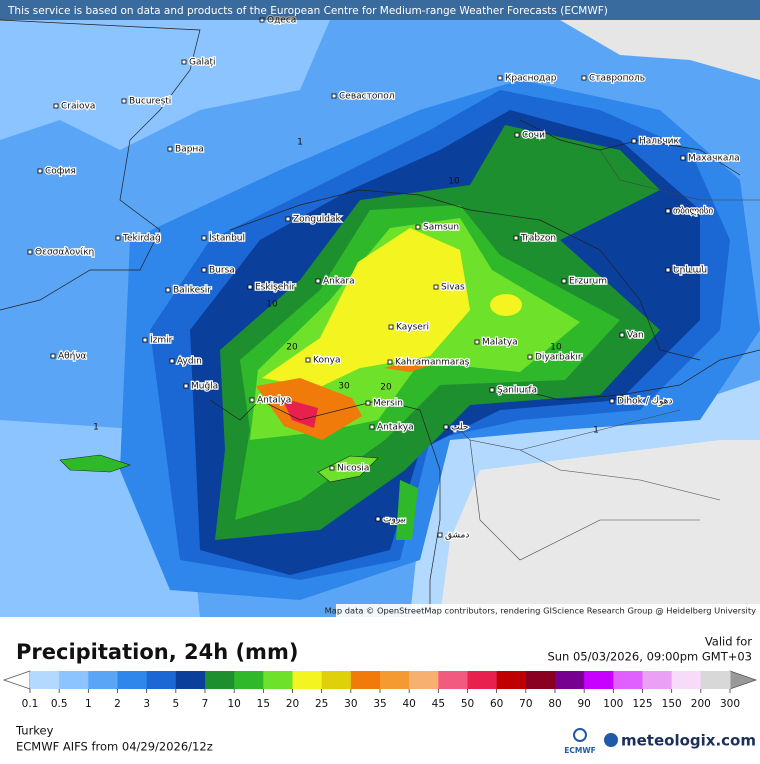 The image size is (760, 764). Describe the element at coordinates (432, 363) in the screenshot. I see `place-label: Kahramanmaraş` at that location.